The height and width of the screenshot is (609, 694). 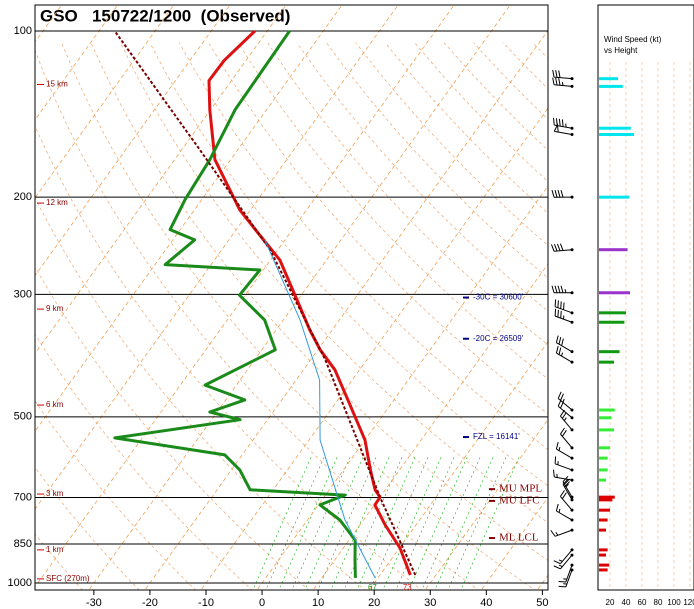 What do you see at coordinates (498, 338) in the screenshot?
I see `annotation: -20C = 26509'` at bounding box center [498, 338].